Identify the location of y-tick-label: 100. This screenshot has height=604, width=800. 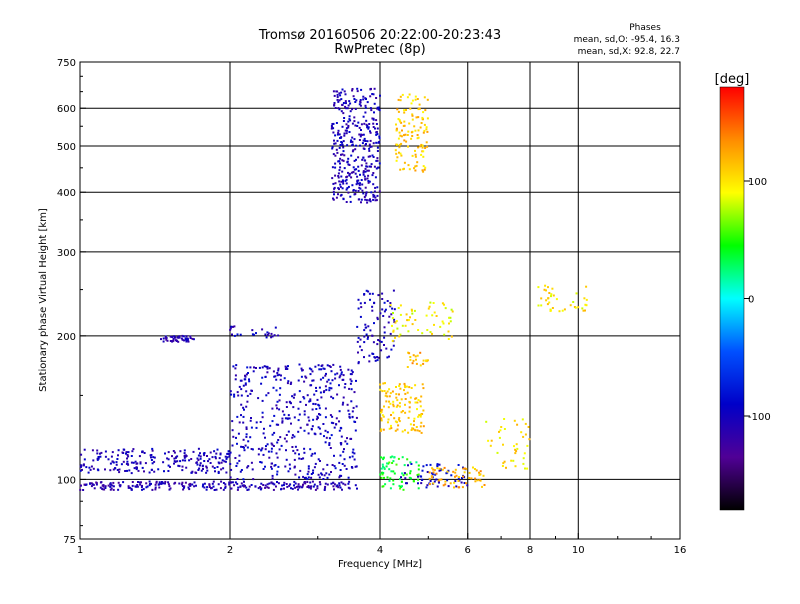
(66, 480).